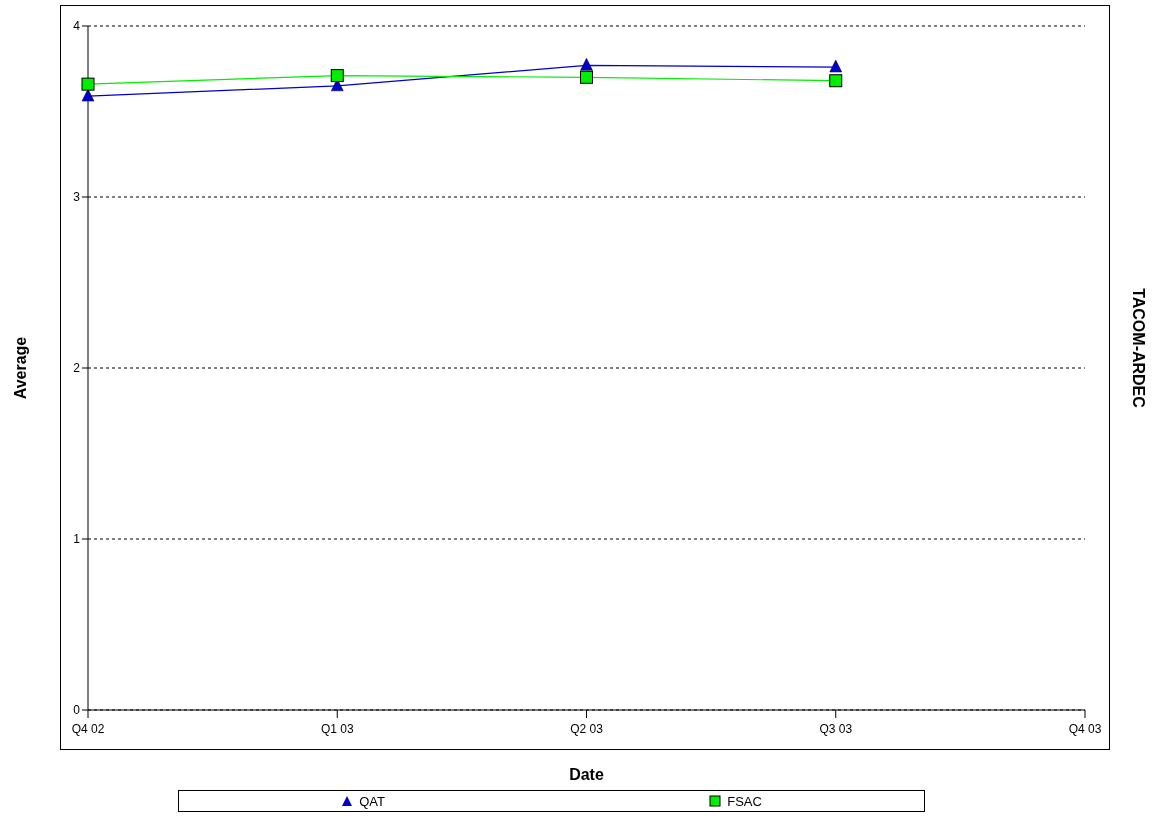 Image resolution: width=1168 pixels, height=829 pixels. I want to click on text: TACOM-ARDEC, so click(1138, 348).